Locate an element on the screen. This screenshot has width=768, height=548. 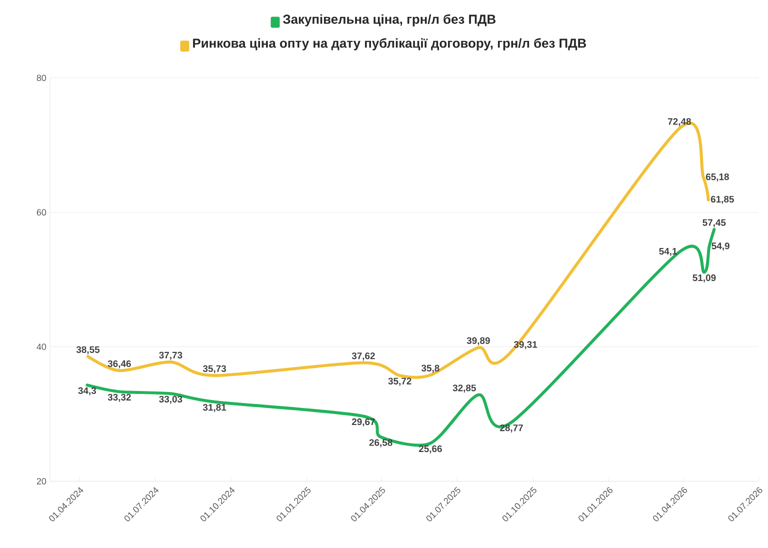
data-label: 37,73 is located at coordinates (170, 356).